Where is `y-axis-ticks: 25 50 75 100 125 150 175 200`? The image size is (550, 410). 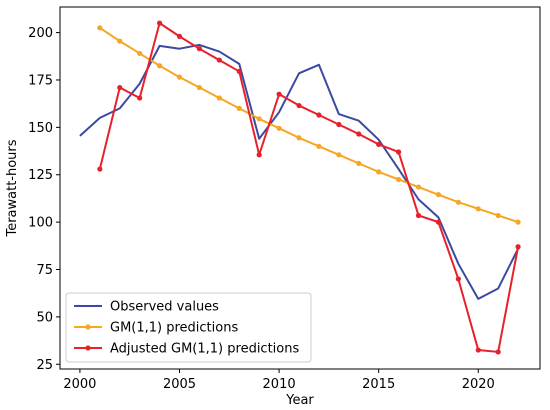 y-axis-ticks: 25 50 75 100 125 150 175 200 is located at coordinates (44, 199).